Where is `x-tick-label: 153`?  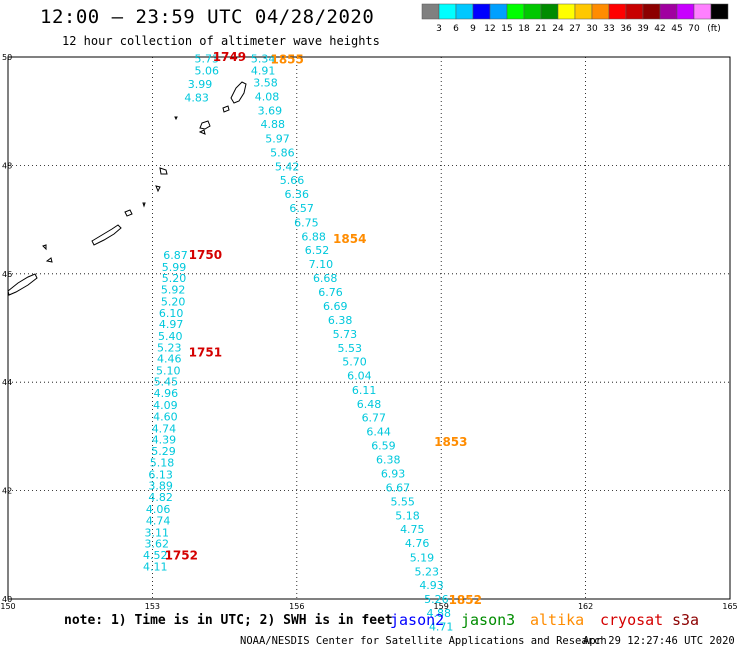
x-tick-label: 153 is located at coordinates (152, 606).